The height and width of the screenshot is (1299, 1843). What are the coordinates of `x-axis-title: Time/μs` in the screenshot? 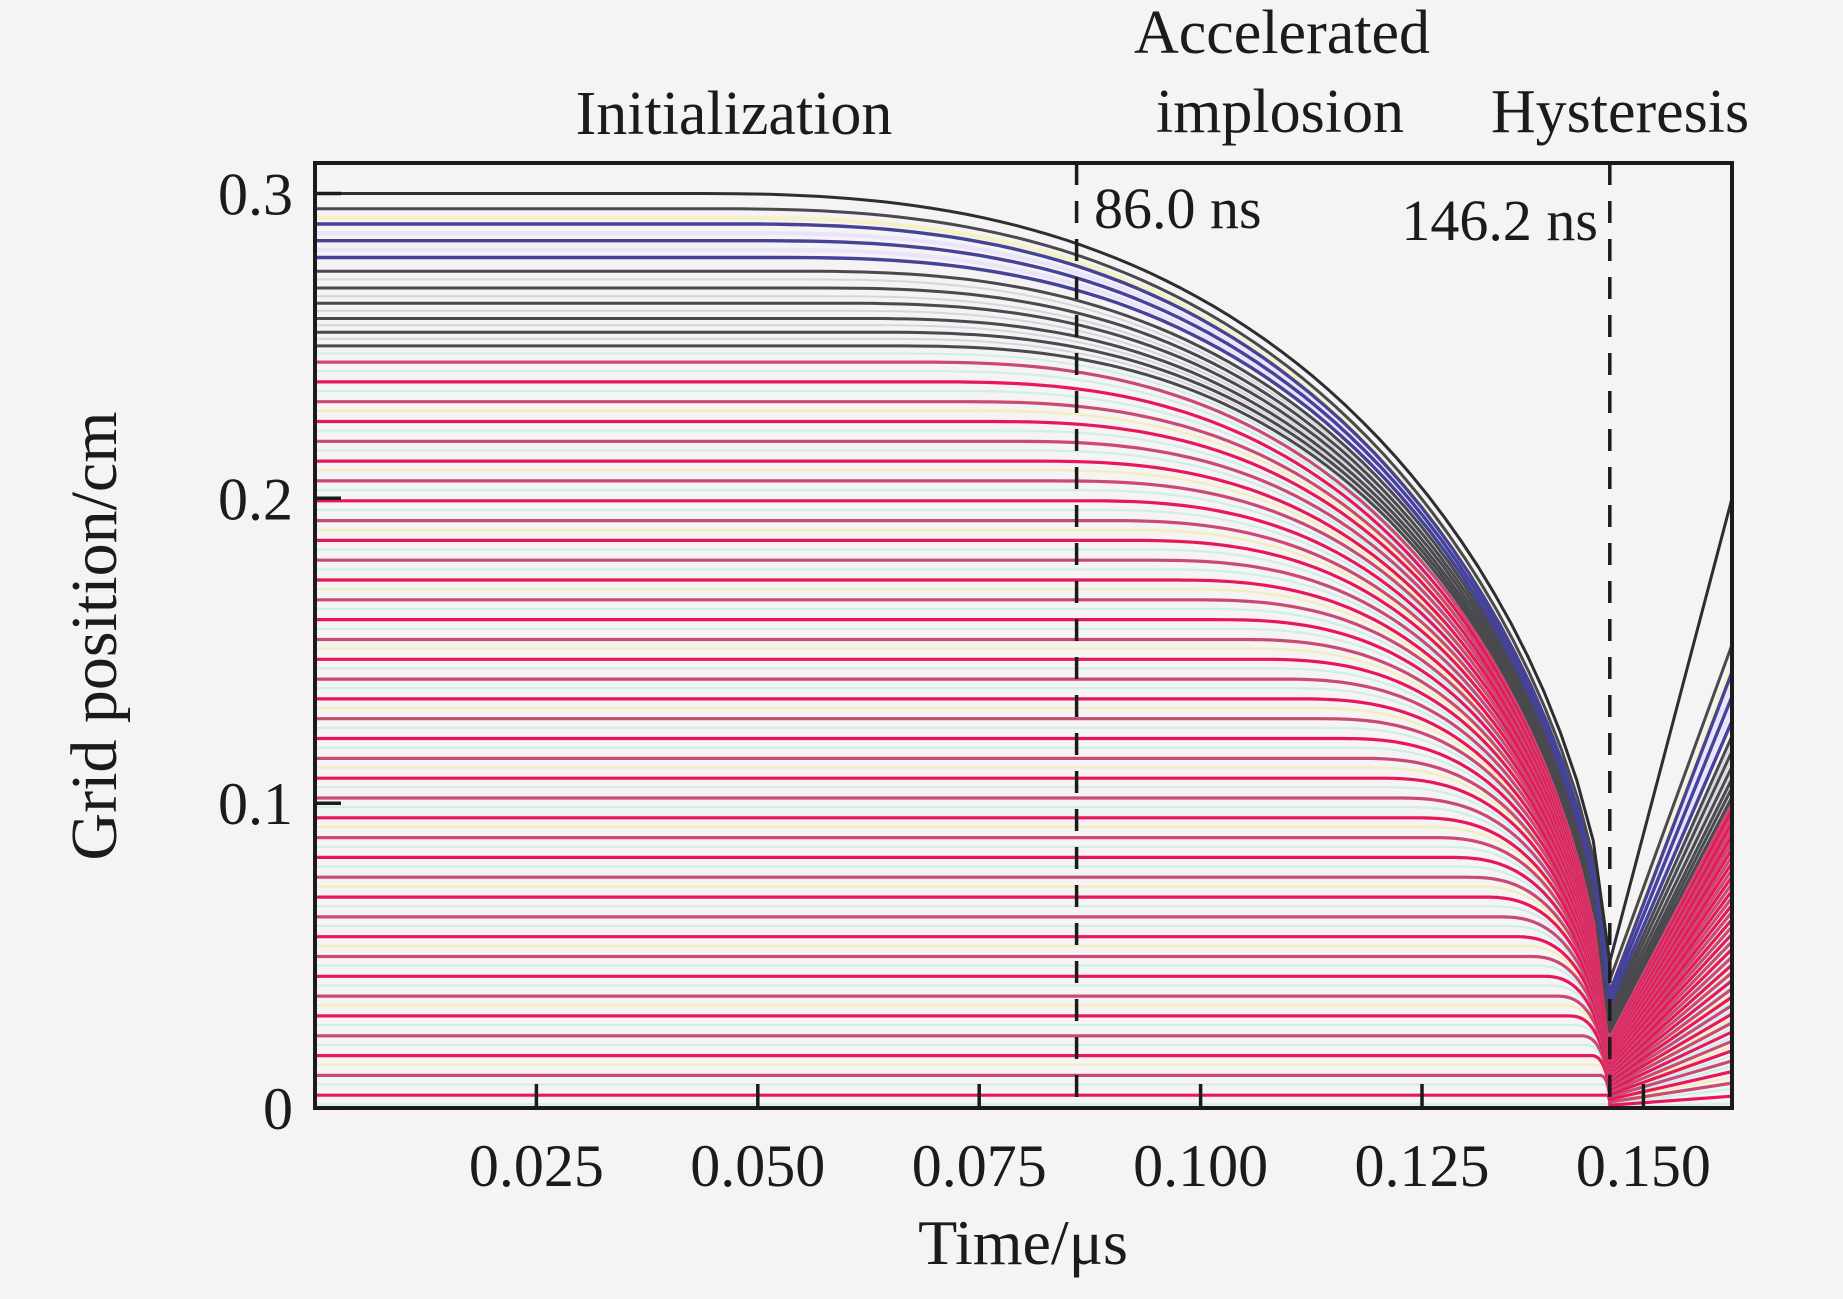 It's located at (1023, 1242).